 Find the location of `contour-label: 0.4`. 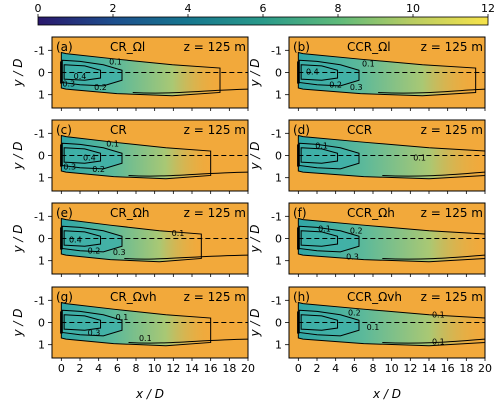

contour-label: 0.4 is located at coordinates (89, 158).